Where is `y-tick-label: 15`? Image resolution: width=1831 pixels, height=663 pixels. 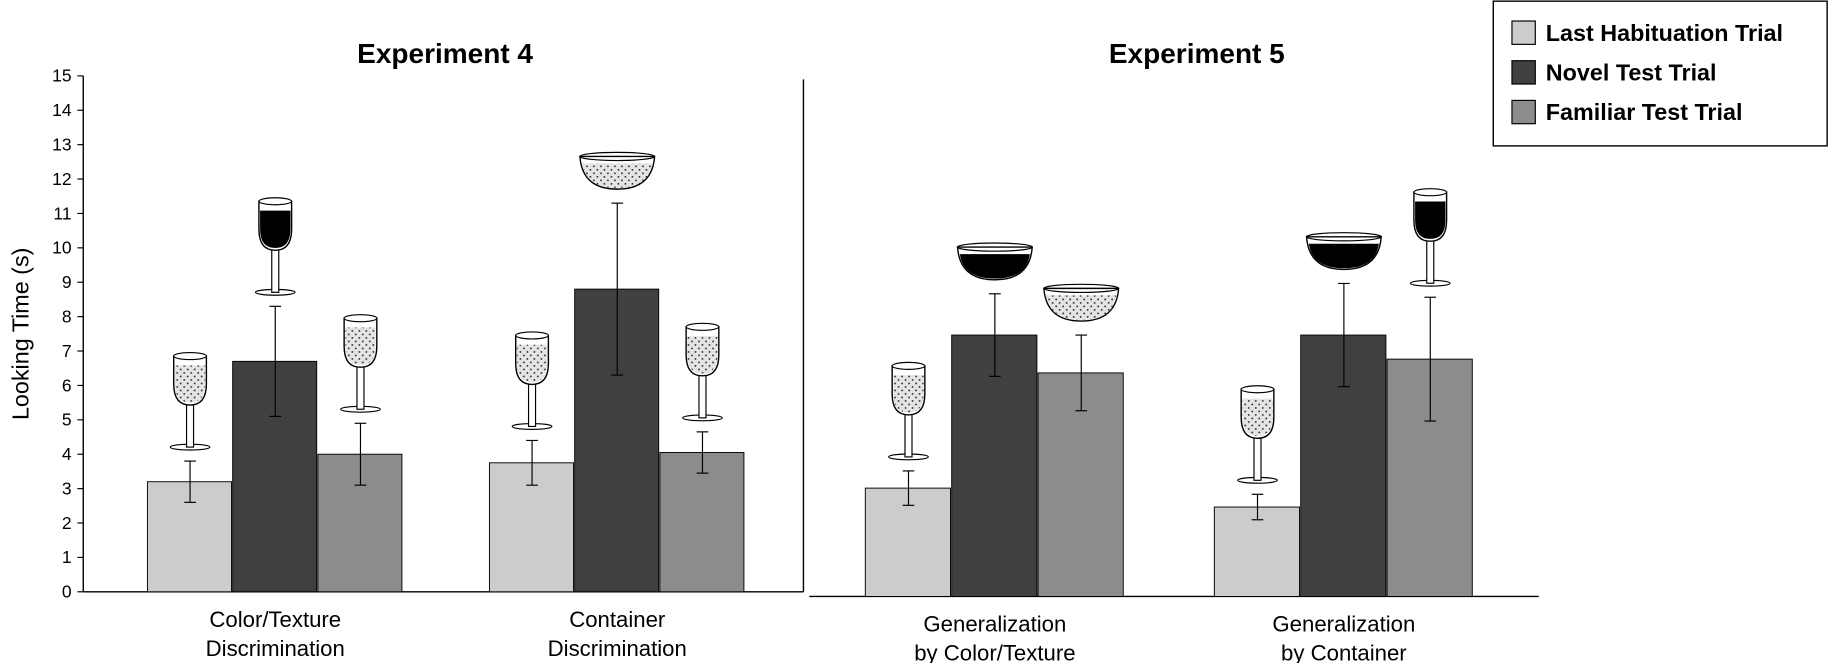 y-tick-label: 15 is located at coordinates (61, 76).